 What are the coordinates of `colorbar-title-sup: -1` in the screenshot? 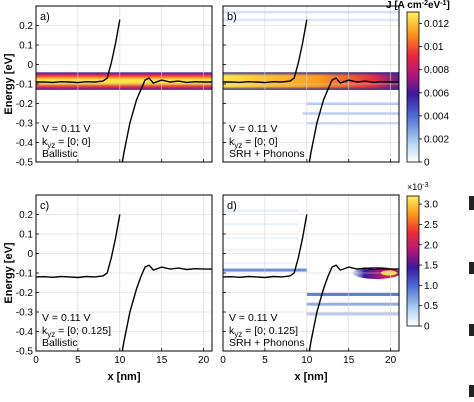 It's located at (443, 3).